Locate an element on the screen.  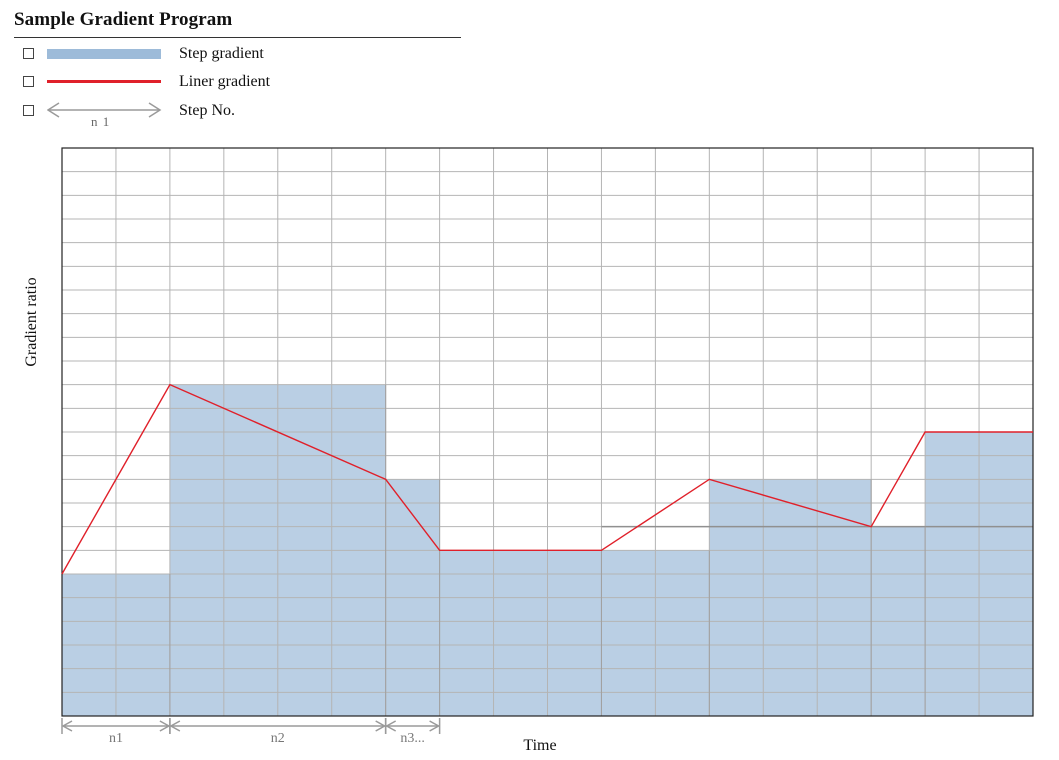
step-no-label: Step No. is located at coordinates (207, 110).